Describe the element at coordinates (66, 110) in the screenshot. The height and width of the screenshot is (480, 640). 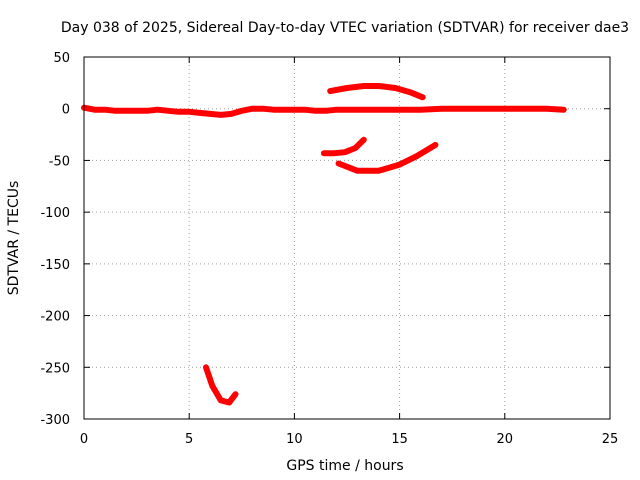
I see `y-tick-label: 0` at that location.